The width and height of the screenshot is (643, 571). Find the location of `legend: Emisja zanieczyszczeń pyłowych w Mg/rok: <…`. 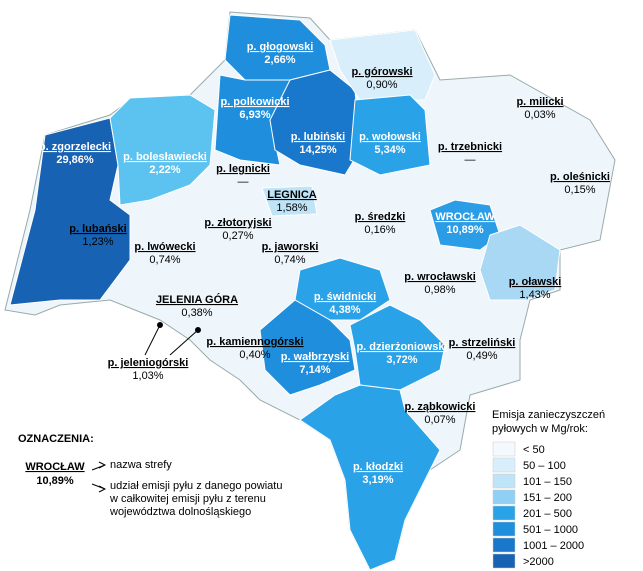

legend: Emisja zanieczyszczeń pyłowych w Mg/rok: <… is located at coordinates (548, 489).